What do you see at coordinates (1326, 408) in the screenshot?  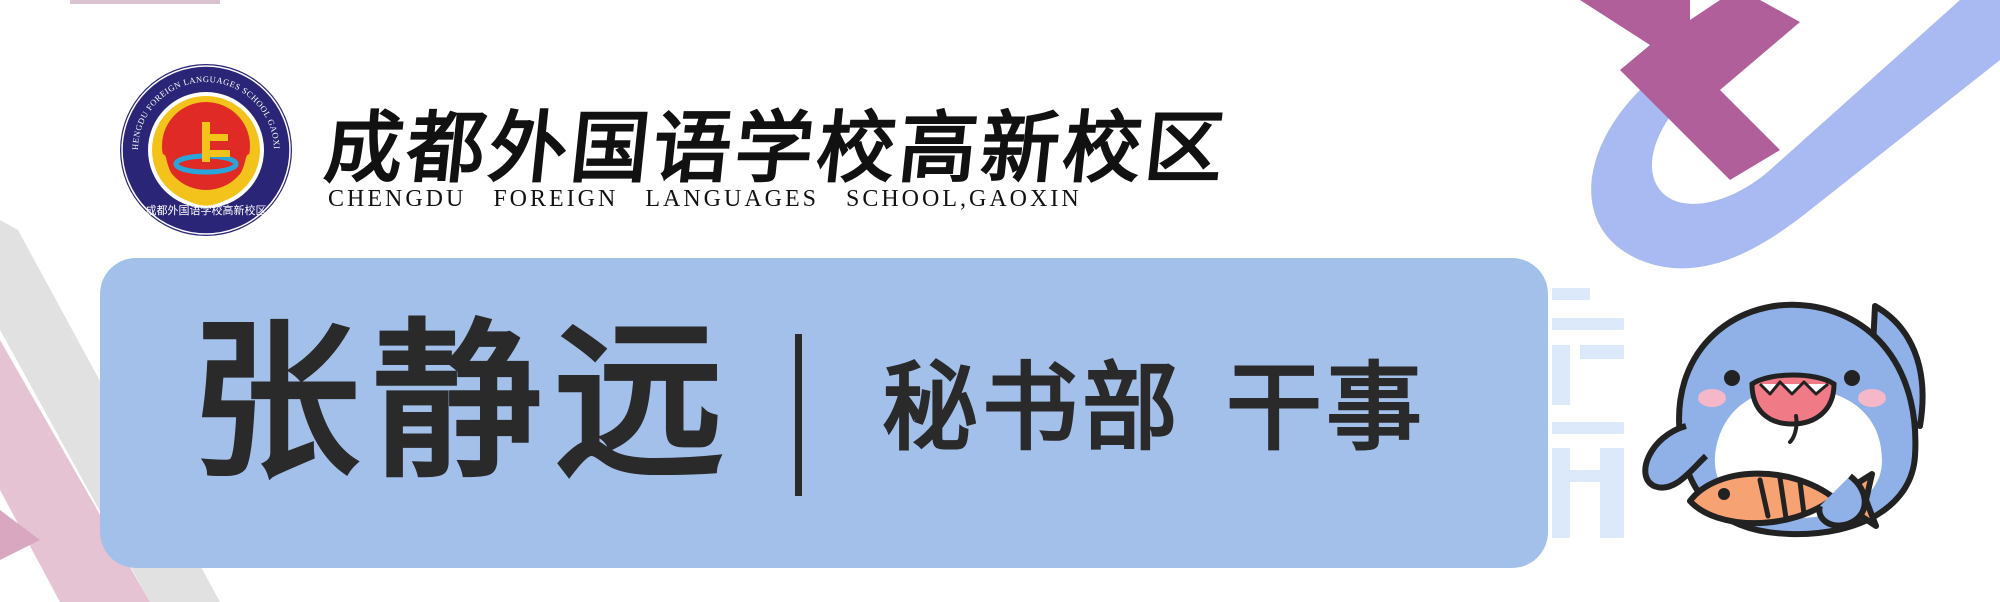 I see `position-label: 干事` at bounding box center [1326, 408].